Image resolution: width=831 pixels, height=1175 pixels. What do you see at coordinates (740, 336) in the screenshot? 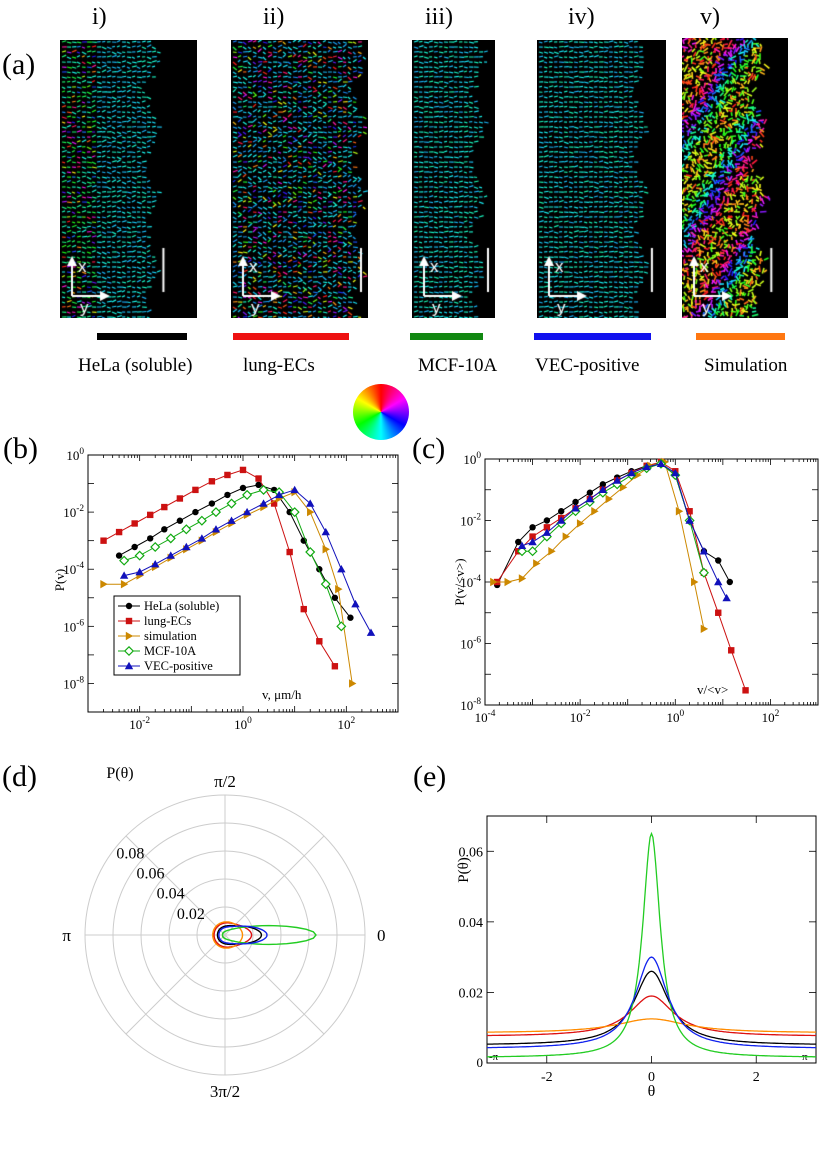
I see `color-bar-sim` at bounding box center [740, 336].